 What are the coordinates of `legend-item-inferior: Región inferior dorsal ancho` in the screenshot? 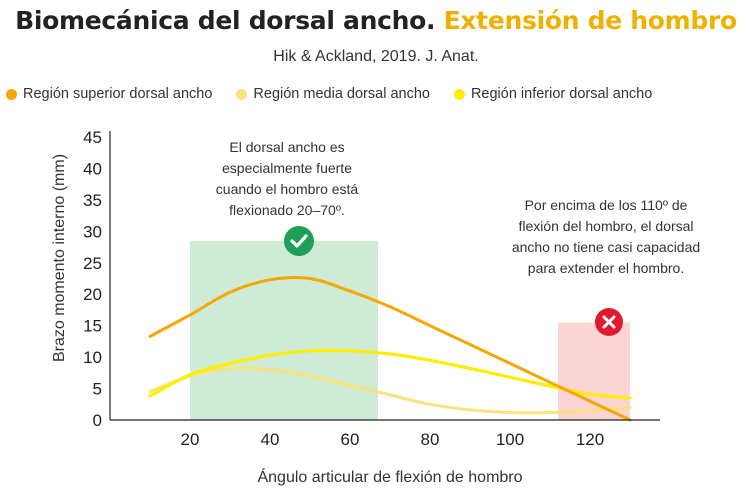 It's located at (553, 94).